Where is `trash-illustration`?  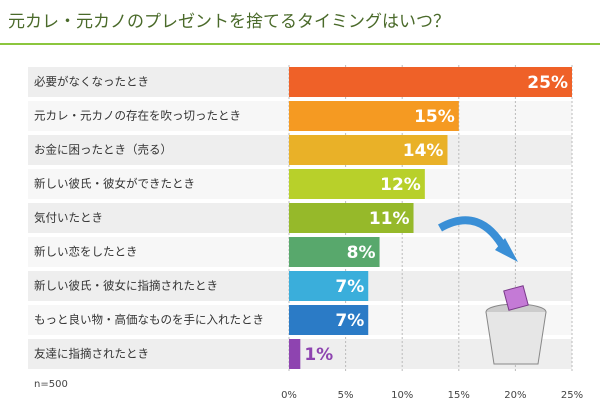
trash-illustration is located at coordinates (492, 290).